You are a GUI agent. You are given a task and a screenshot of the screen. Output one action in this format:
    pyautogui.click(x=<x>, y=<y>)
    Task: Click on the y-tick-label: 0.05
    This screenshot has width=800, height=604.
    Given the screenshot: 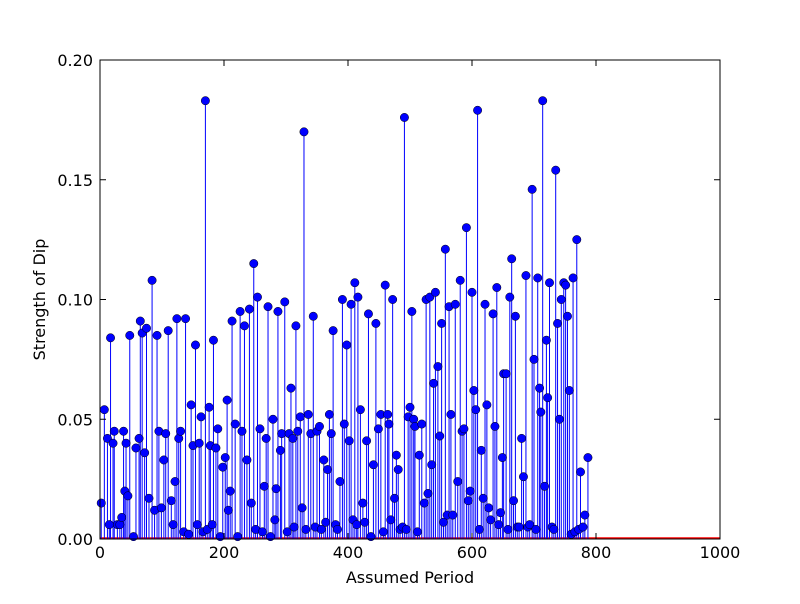 What is the action you would take?
    pyautogui.click(x=75, y=419)
    